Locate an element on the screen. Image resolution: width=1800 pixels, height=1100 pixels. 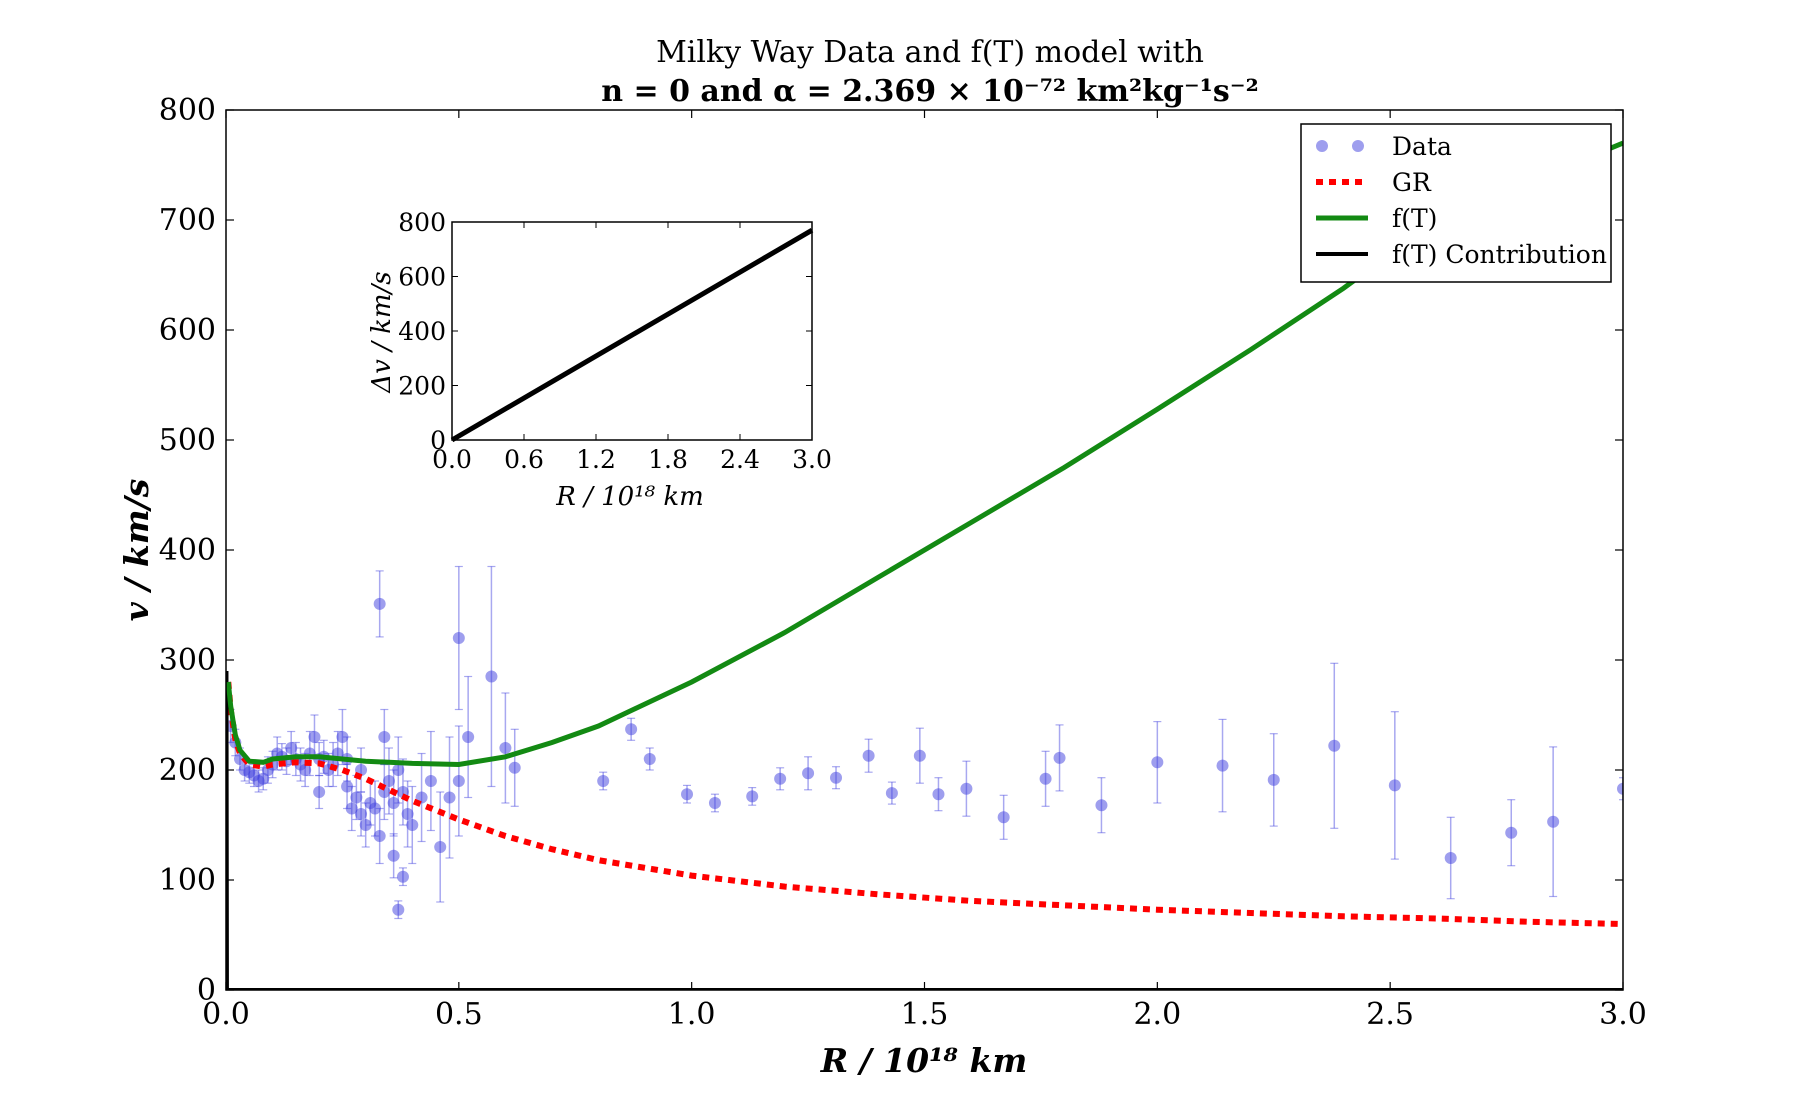
legend-label-data: Data is located at coordinates (1422, 146).